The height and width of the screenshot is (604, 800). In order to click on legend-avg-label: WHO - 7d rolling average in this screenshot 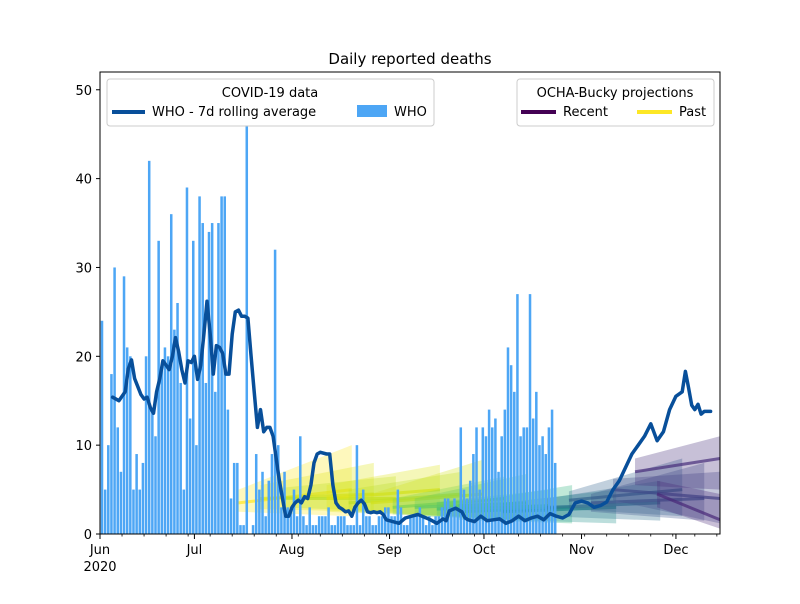, I will do `click(234, 112)`.